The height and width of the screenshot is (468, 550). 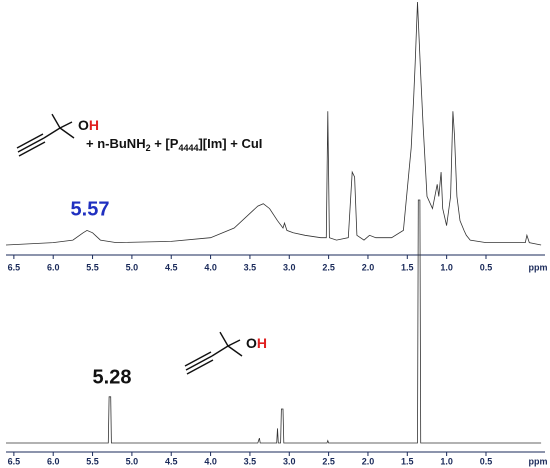 I want to click on reagent-text: ][Im] + CuI, so click(x=230, y=143).